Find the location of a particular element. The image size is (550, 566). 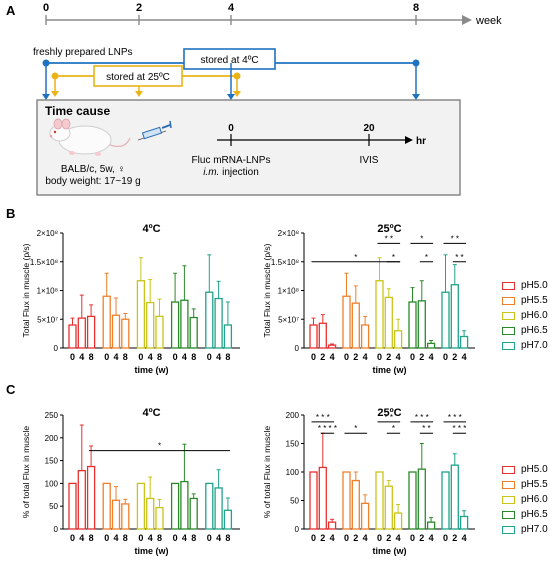

y-axis-label: % of total Flux in muscle is located at coordinates (267, 472).